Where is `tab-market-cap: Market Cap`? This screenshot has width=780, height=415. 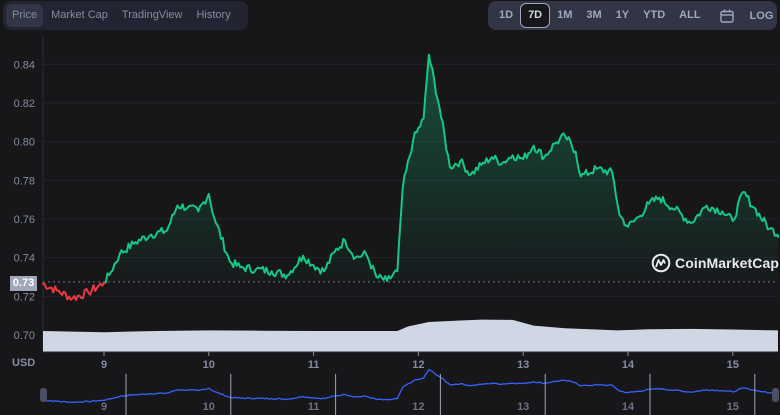 tab-market-cap: Market Cap is located at coordinates (79, 15).